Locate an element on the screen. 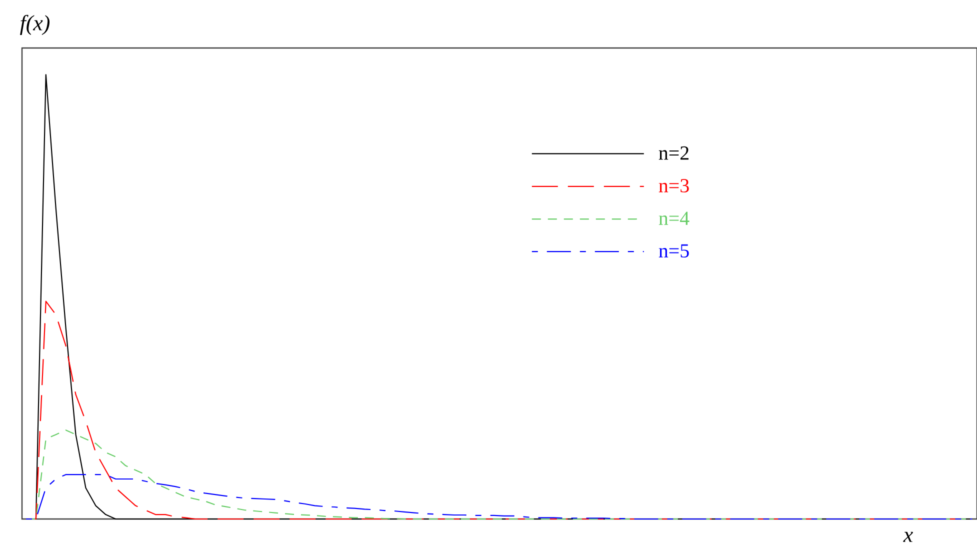  text: n=3 is located at coordinates (673, 185).